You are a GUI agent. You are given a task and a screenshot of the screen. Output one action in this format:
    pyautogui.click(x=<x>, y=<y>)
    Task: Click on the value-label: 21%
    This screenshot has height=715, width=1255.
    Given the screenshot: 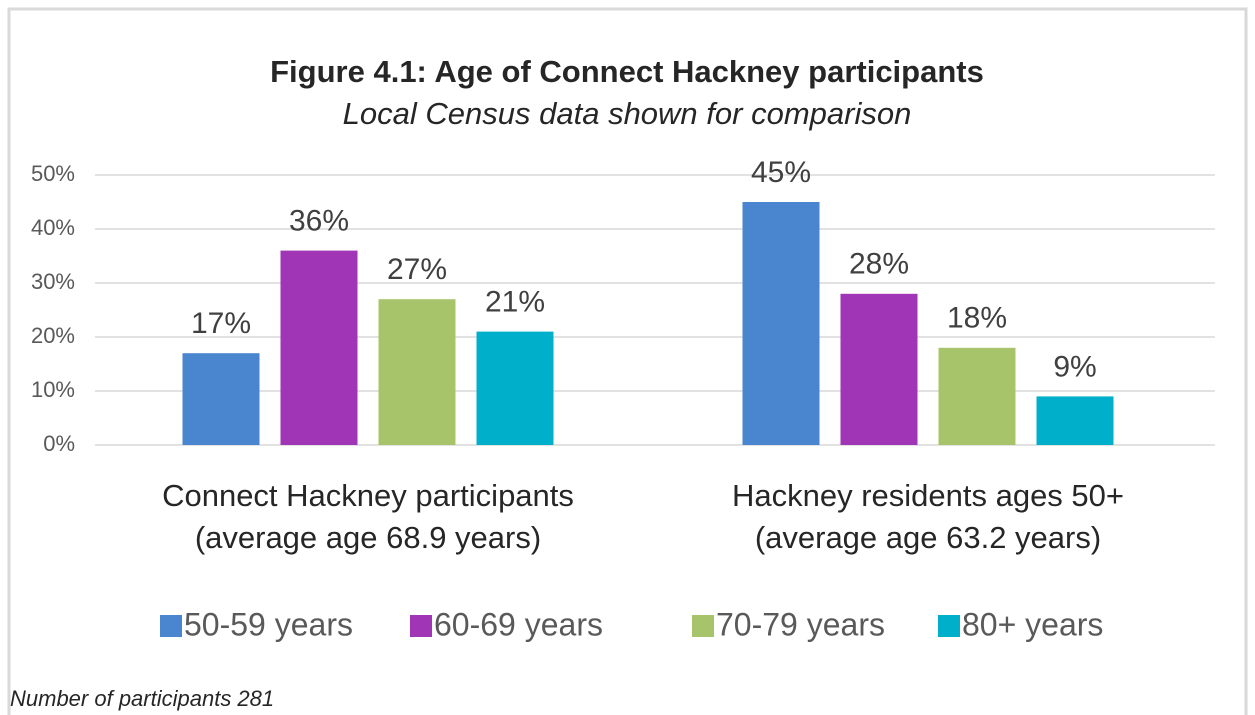 What is the action you would take?
    pyautogui.click(x=515, y=302)
    